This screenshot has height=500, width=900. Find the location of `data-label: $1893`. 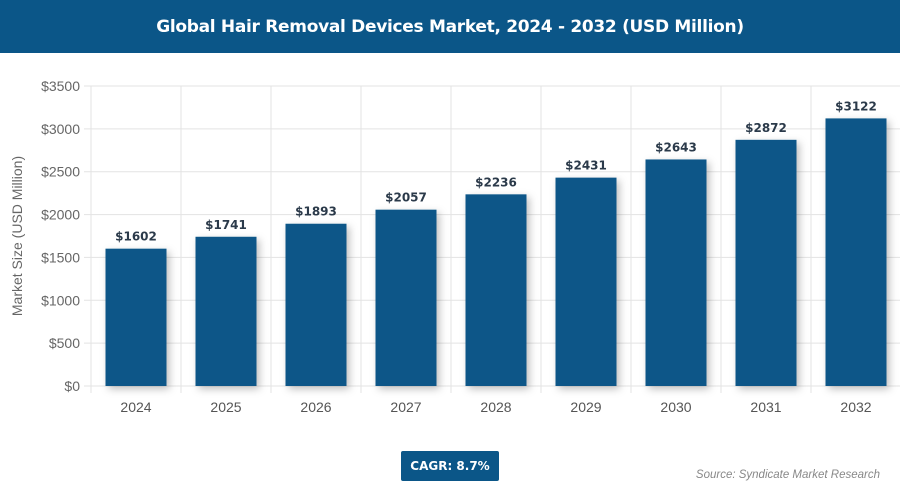

data-label: $1893 is located at coordinates (316, 212).